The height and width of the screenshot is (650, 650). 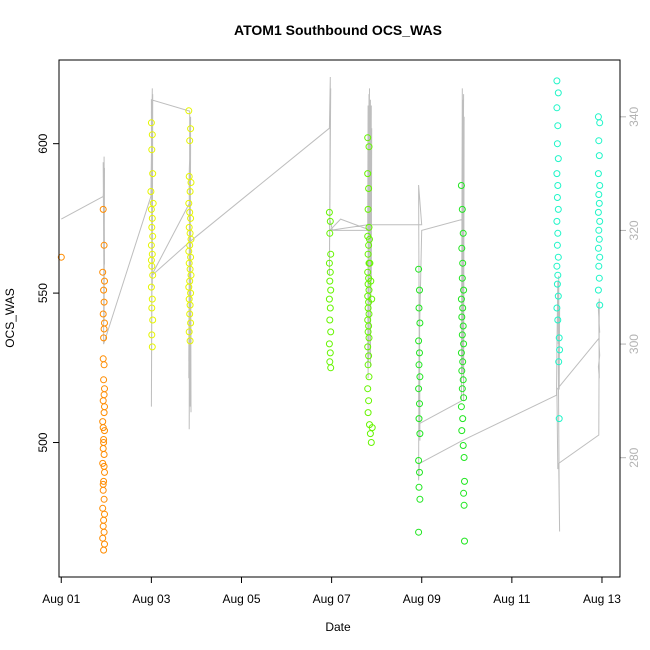 I want to click on y2-tick-label: 280, so click(x=634, y=457).